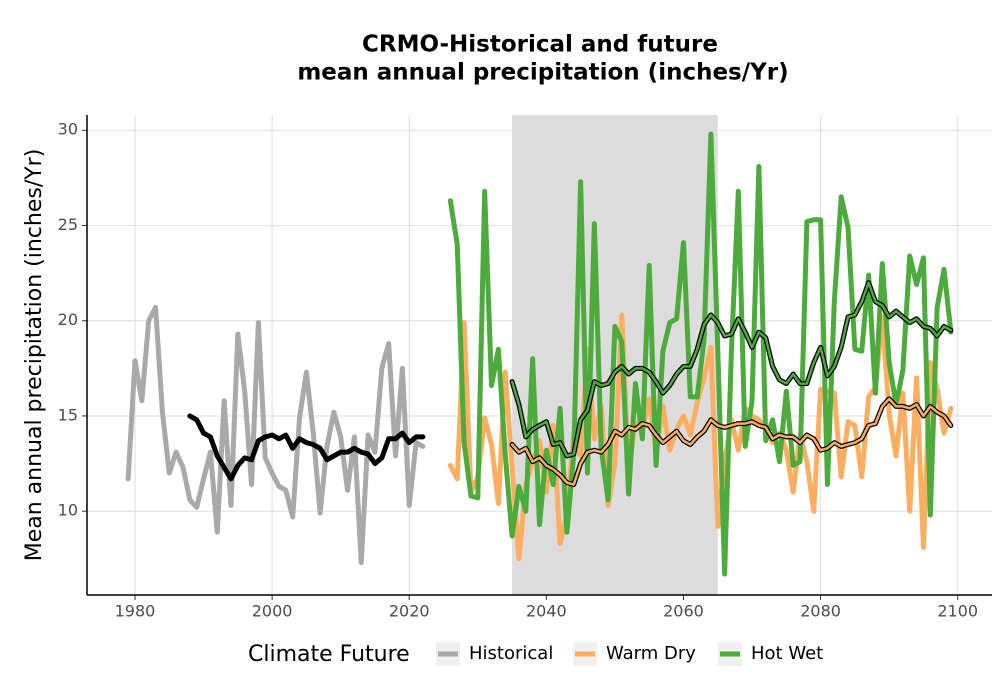  What do you see at coordinates (68, 510) in the screenshot?
I see `y-tick-label: 10` at bounding box center [68, 510].